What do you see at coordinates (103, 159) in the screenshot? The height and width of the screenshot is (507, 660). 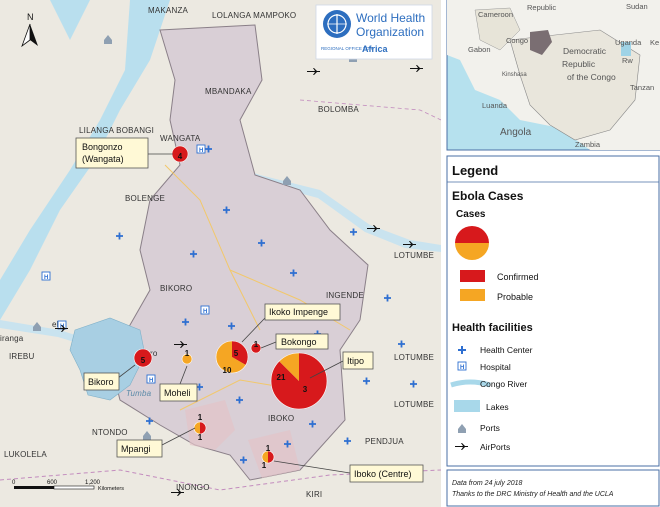 I see `callout-bongonzo-line2: (Wangata)` at bounding box center [103, 159].